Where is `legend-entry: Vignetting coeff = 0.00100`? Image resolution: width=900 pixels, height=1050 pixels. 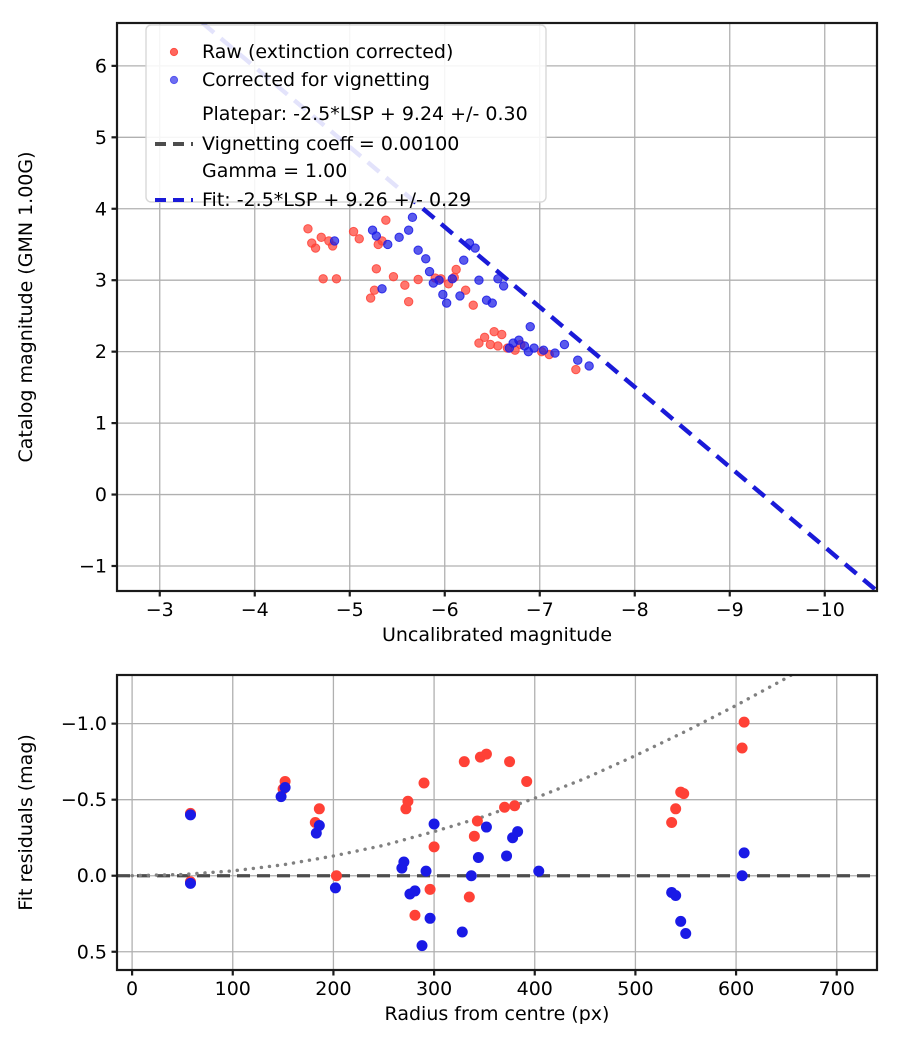 legend-entry: Vignetting coeff = 0.00100 is located at coordinates (307, 144).